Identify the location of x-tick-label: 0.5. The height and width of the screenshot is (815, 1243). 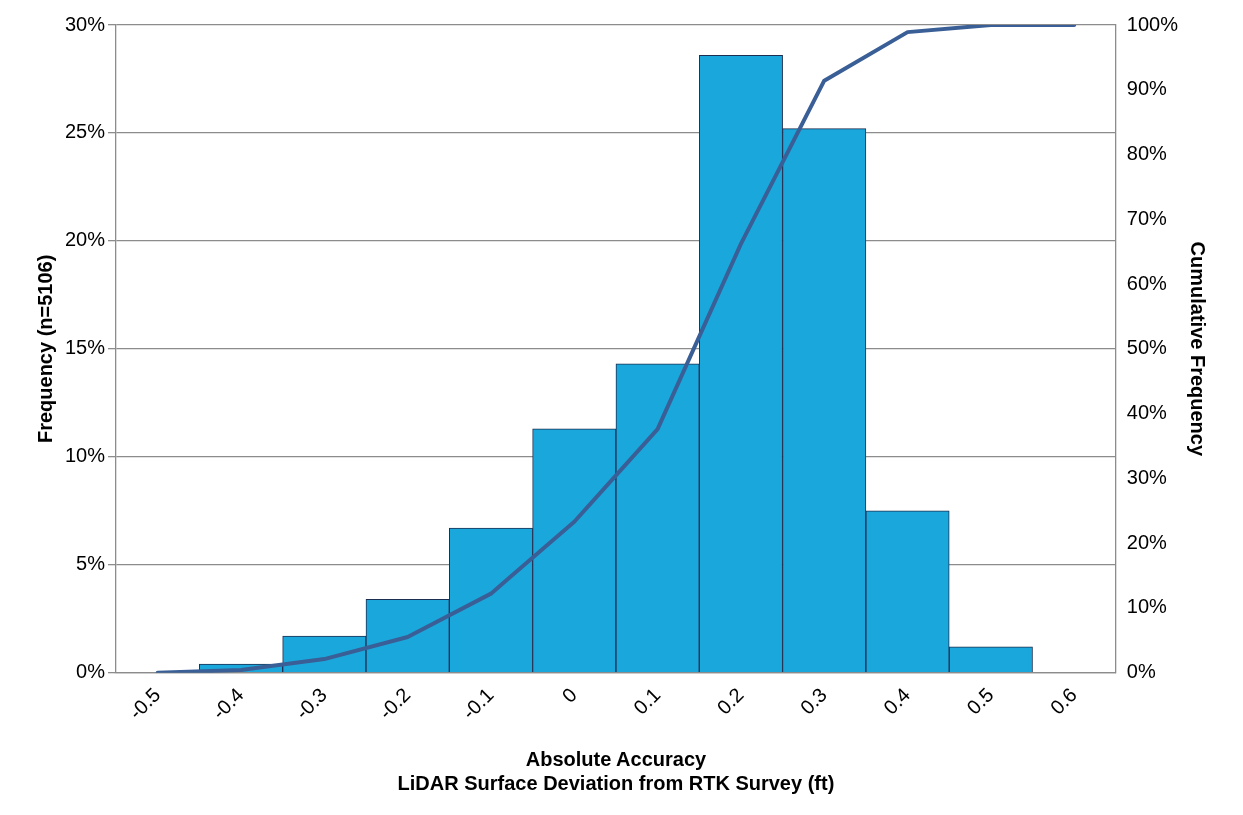
(980, 701).